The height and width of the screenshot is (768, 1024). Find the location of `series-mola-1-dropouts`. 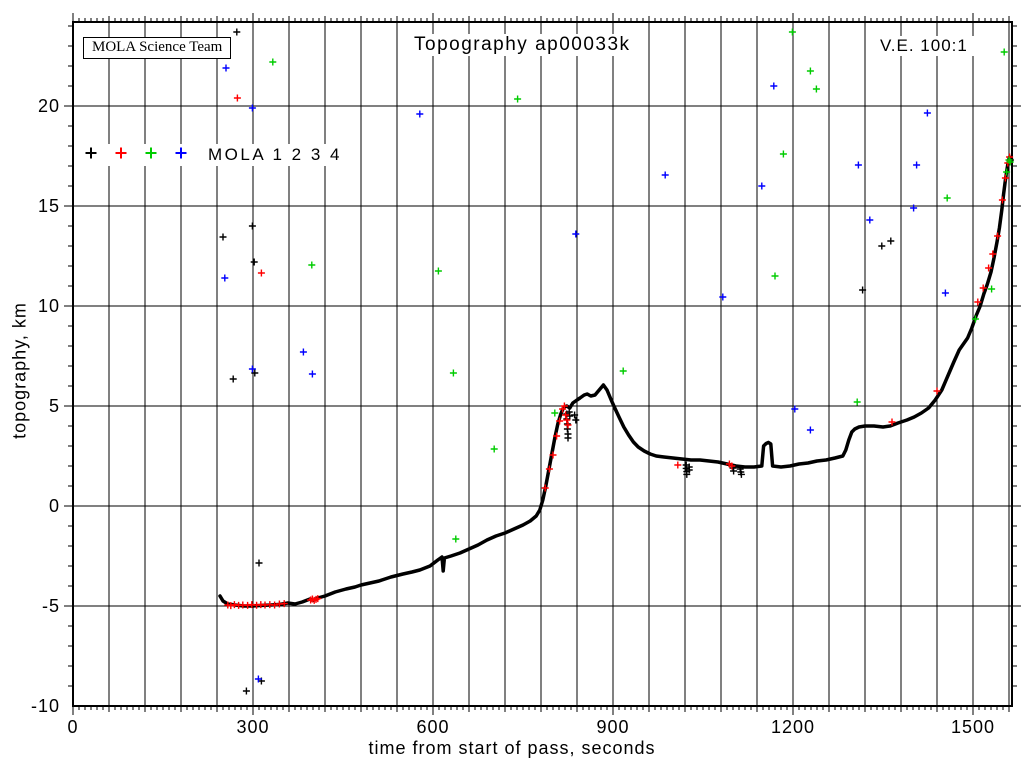

series-mola-1-dropouts is located at coordinates (654, 443).